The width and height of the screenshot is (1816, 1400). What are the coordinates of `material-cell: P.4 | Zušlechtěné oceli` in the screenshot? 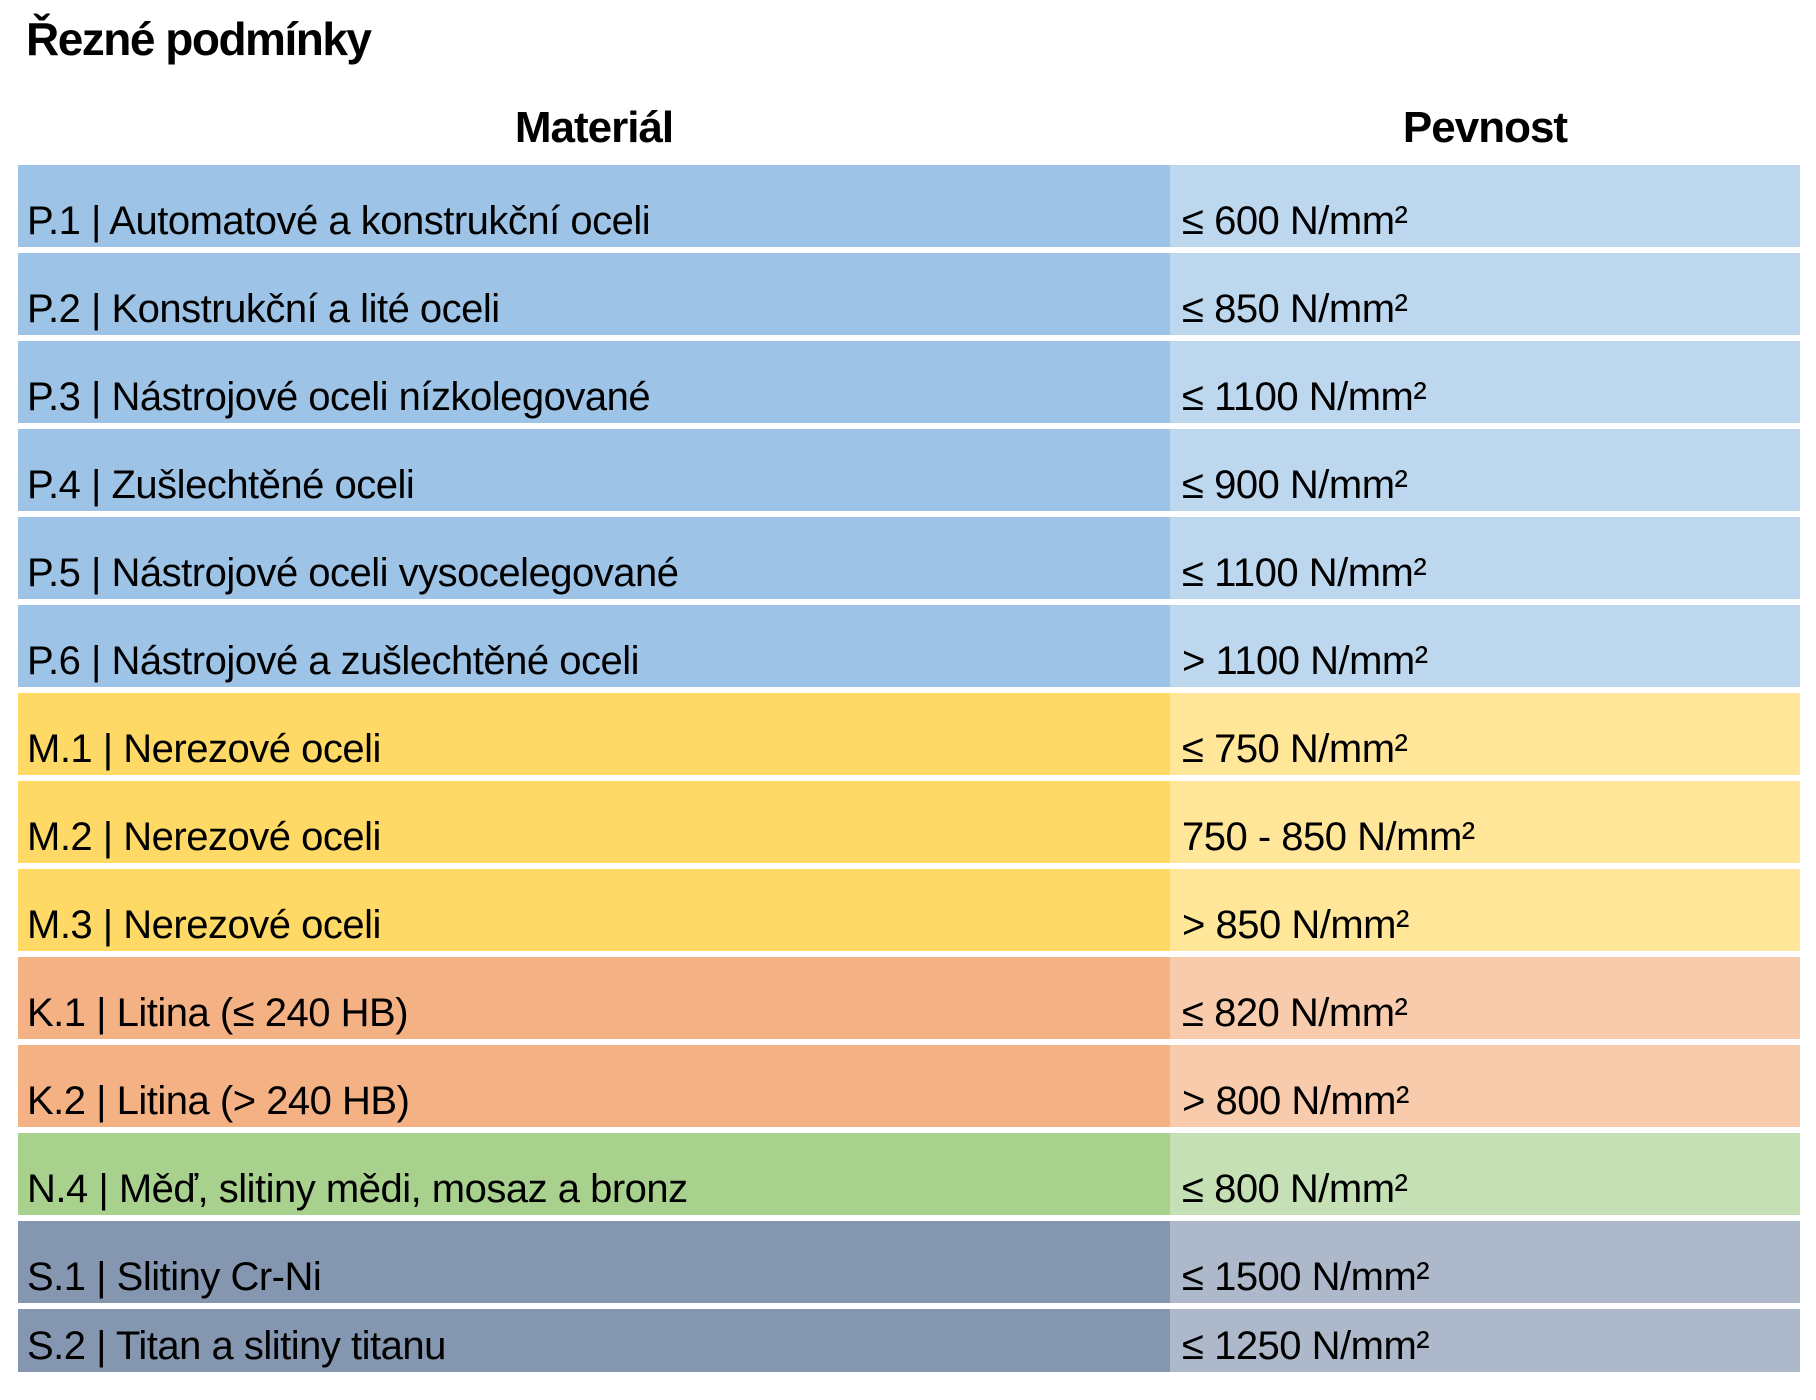 It's located at (594, 470).